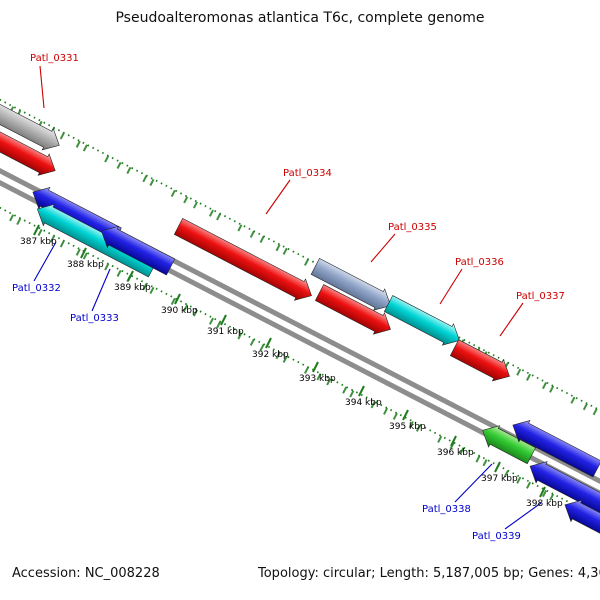 The height and width of the screenshot is (600, 600). What do you see at coordinates (499, 479) in the screenshot?
I see `ruler-tick-label: 397 kbp` at bounding box center [499, 479].